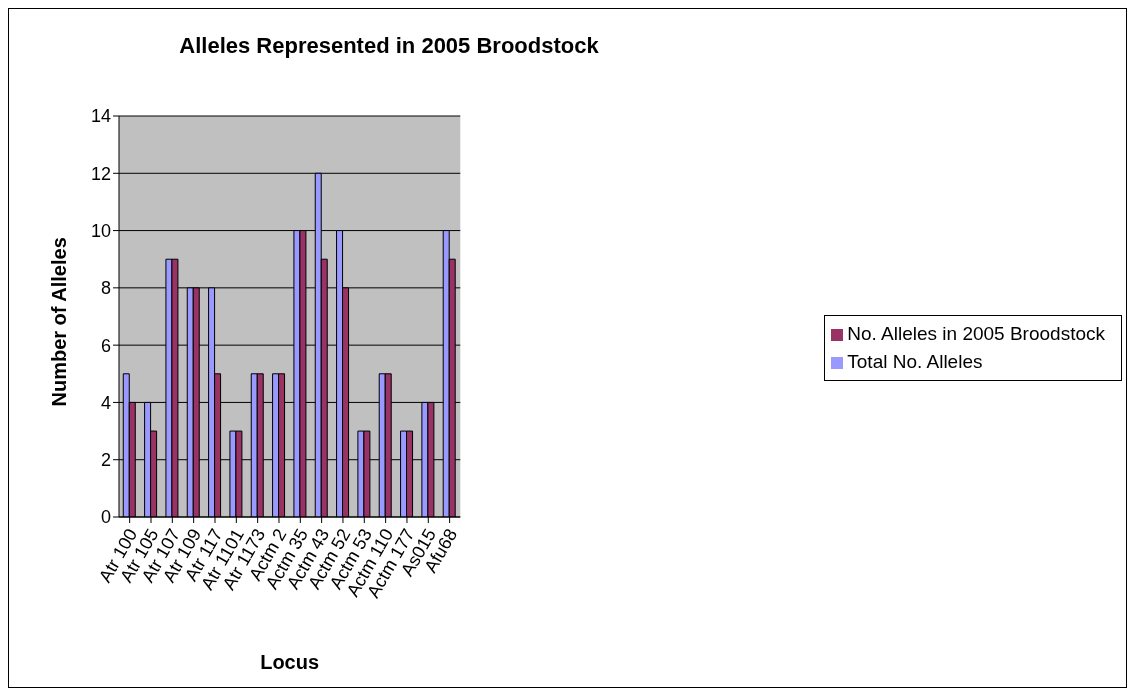 Image resolution: width=1135 pixels, height=698 pixels. What do you see at coordinates (105, 345) in the screenshot?
I see `y-tick-label: 6` at bounding box center [105, 345].